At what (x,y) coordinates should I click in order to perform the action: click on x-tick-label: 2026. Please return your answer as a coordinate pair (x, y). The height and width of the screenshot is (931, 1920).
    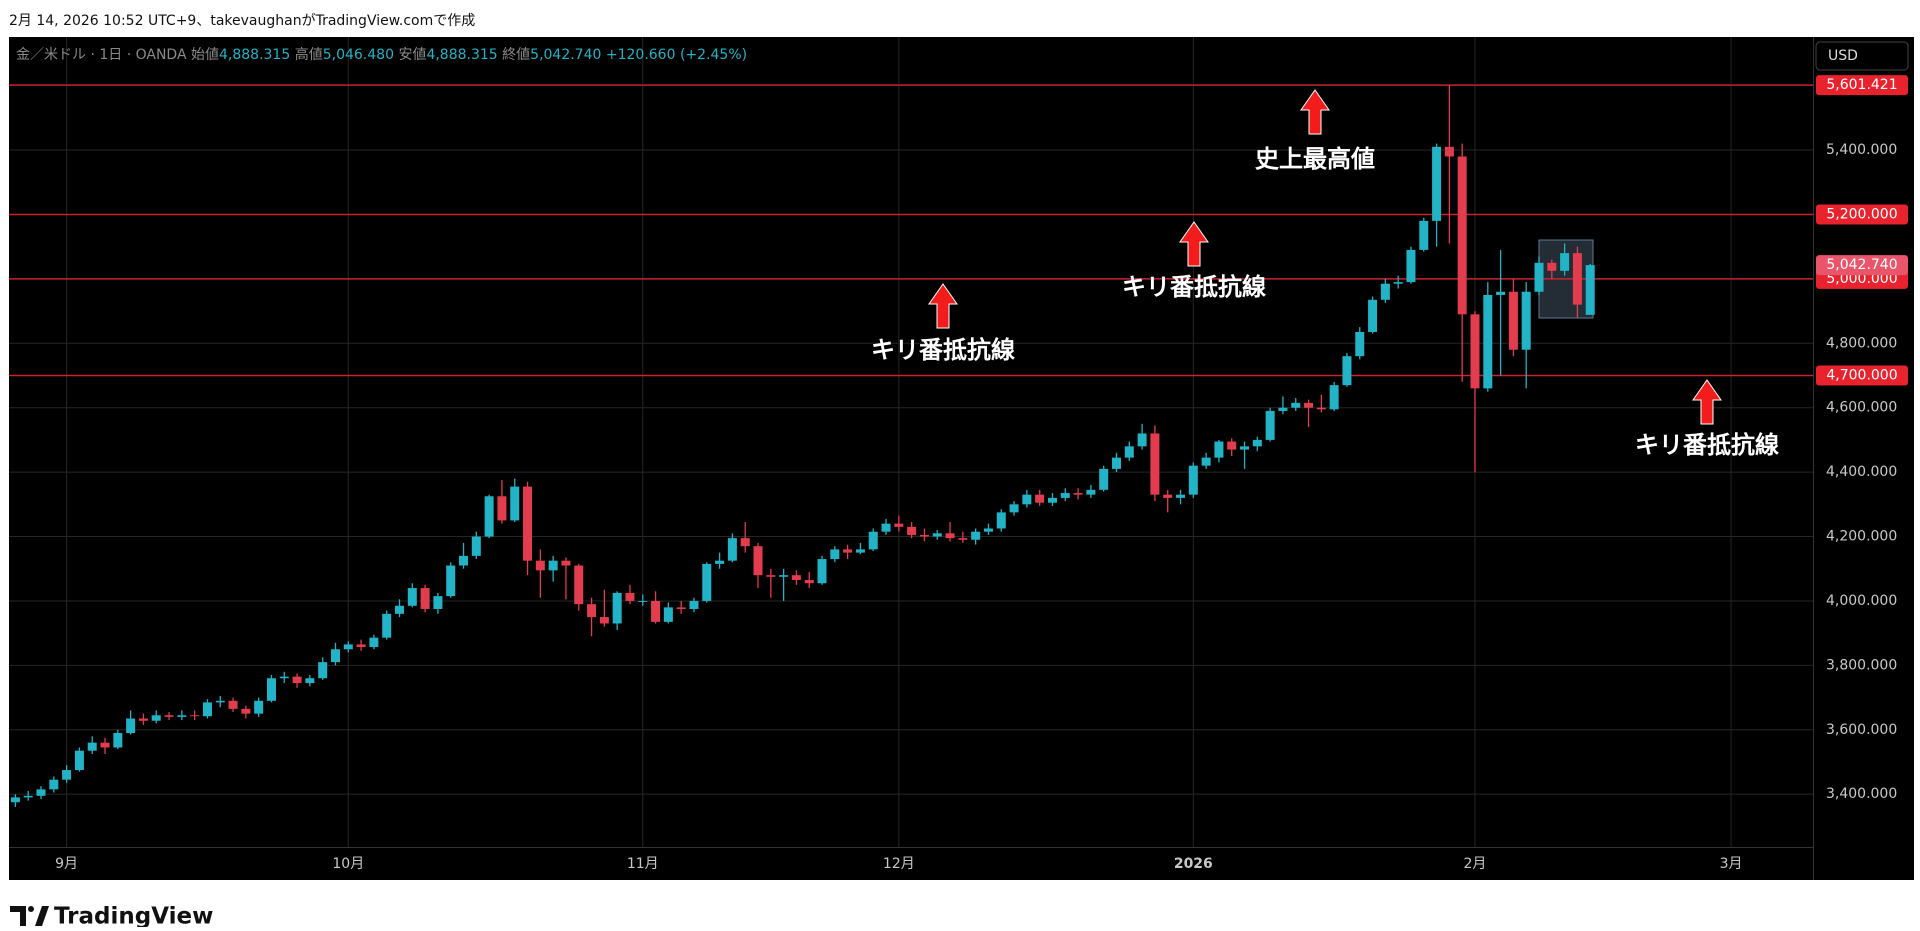
    Looking at the image, I should click on (1193, 864).